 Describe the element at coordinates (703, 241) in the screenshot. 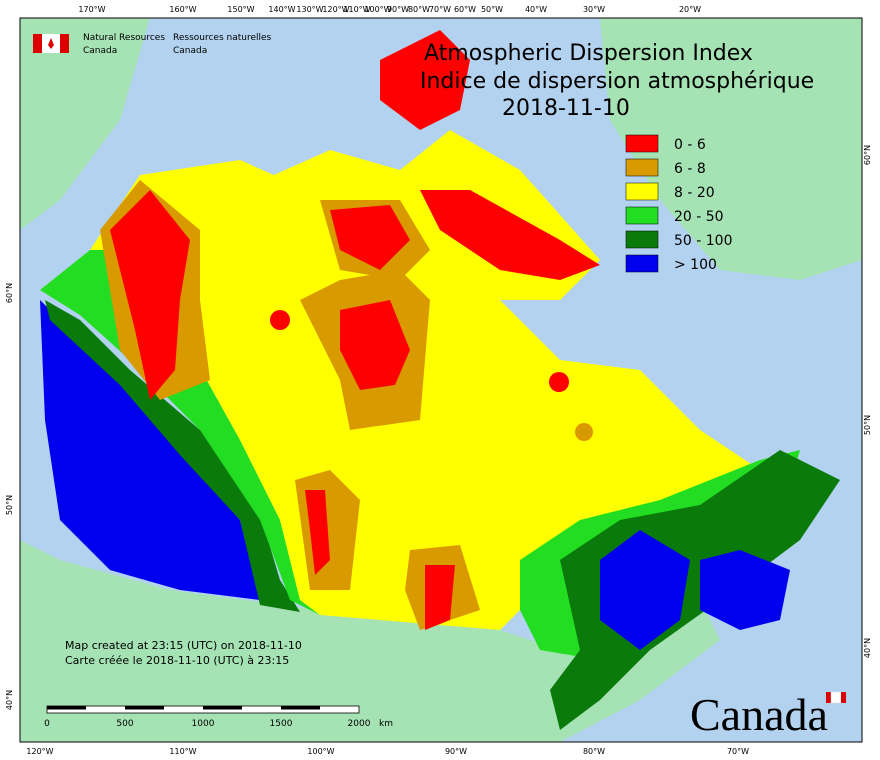

I see `legend-label: 50 - 100` at that location.